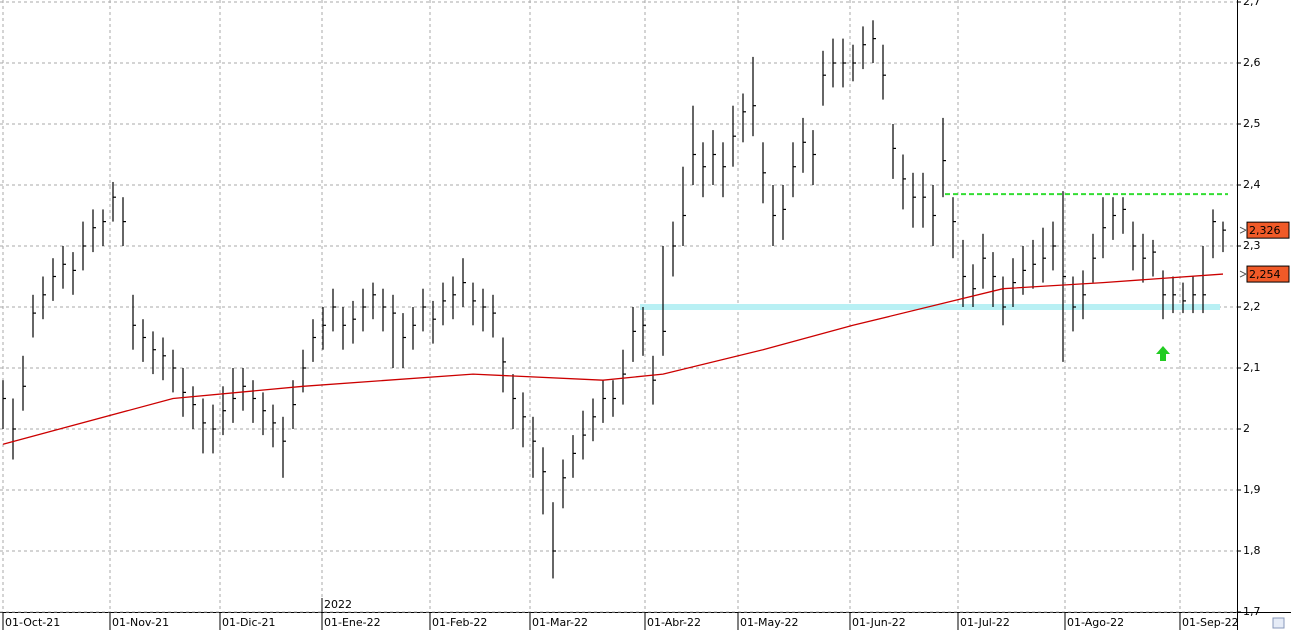 The height and width of the screenshot is (630, 1291). What do you see at coordinates (1252, 62) in the screenshot?
I see `y-tick-label: 2,6` at bounding box center [1252, 62].